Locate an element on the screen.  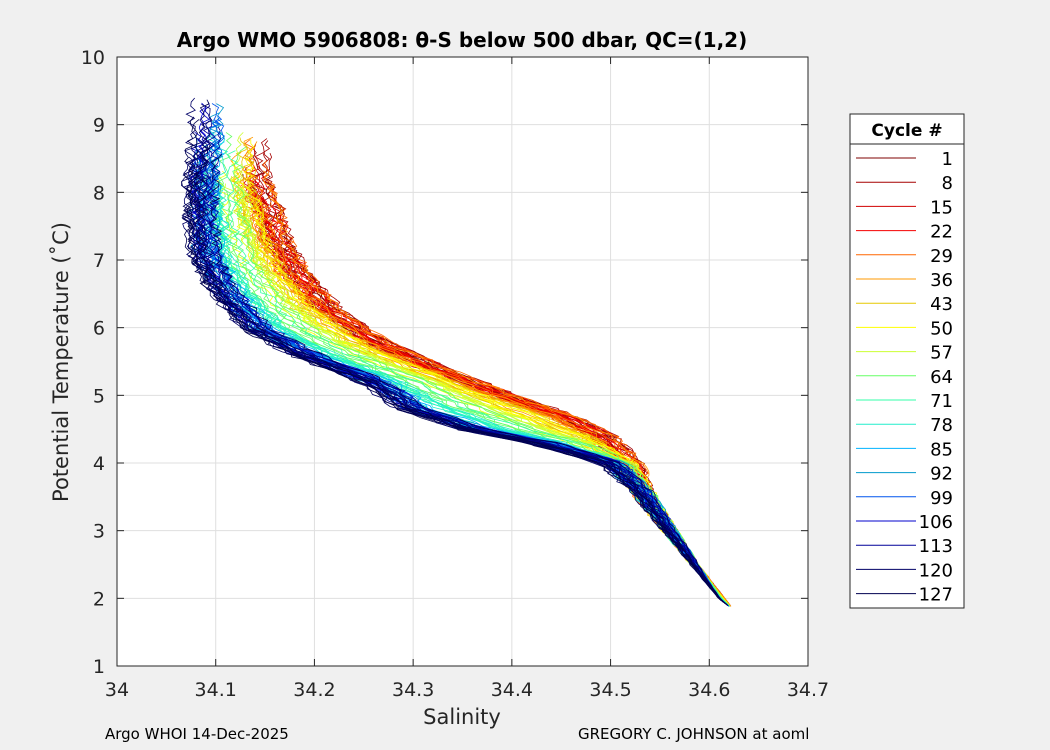
y-tick-label: 1 is located at coordinates (99, 667).